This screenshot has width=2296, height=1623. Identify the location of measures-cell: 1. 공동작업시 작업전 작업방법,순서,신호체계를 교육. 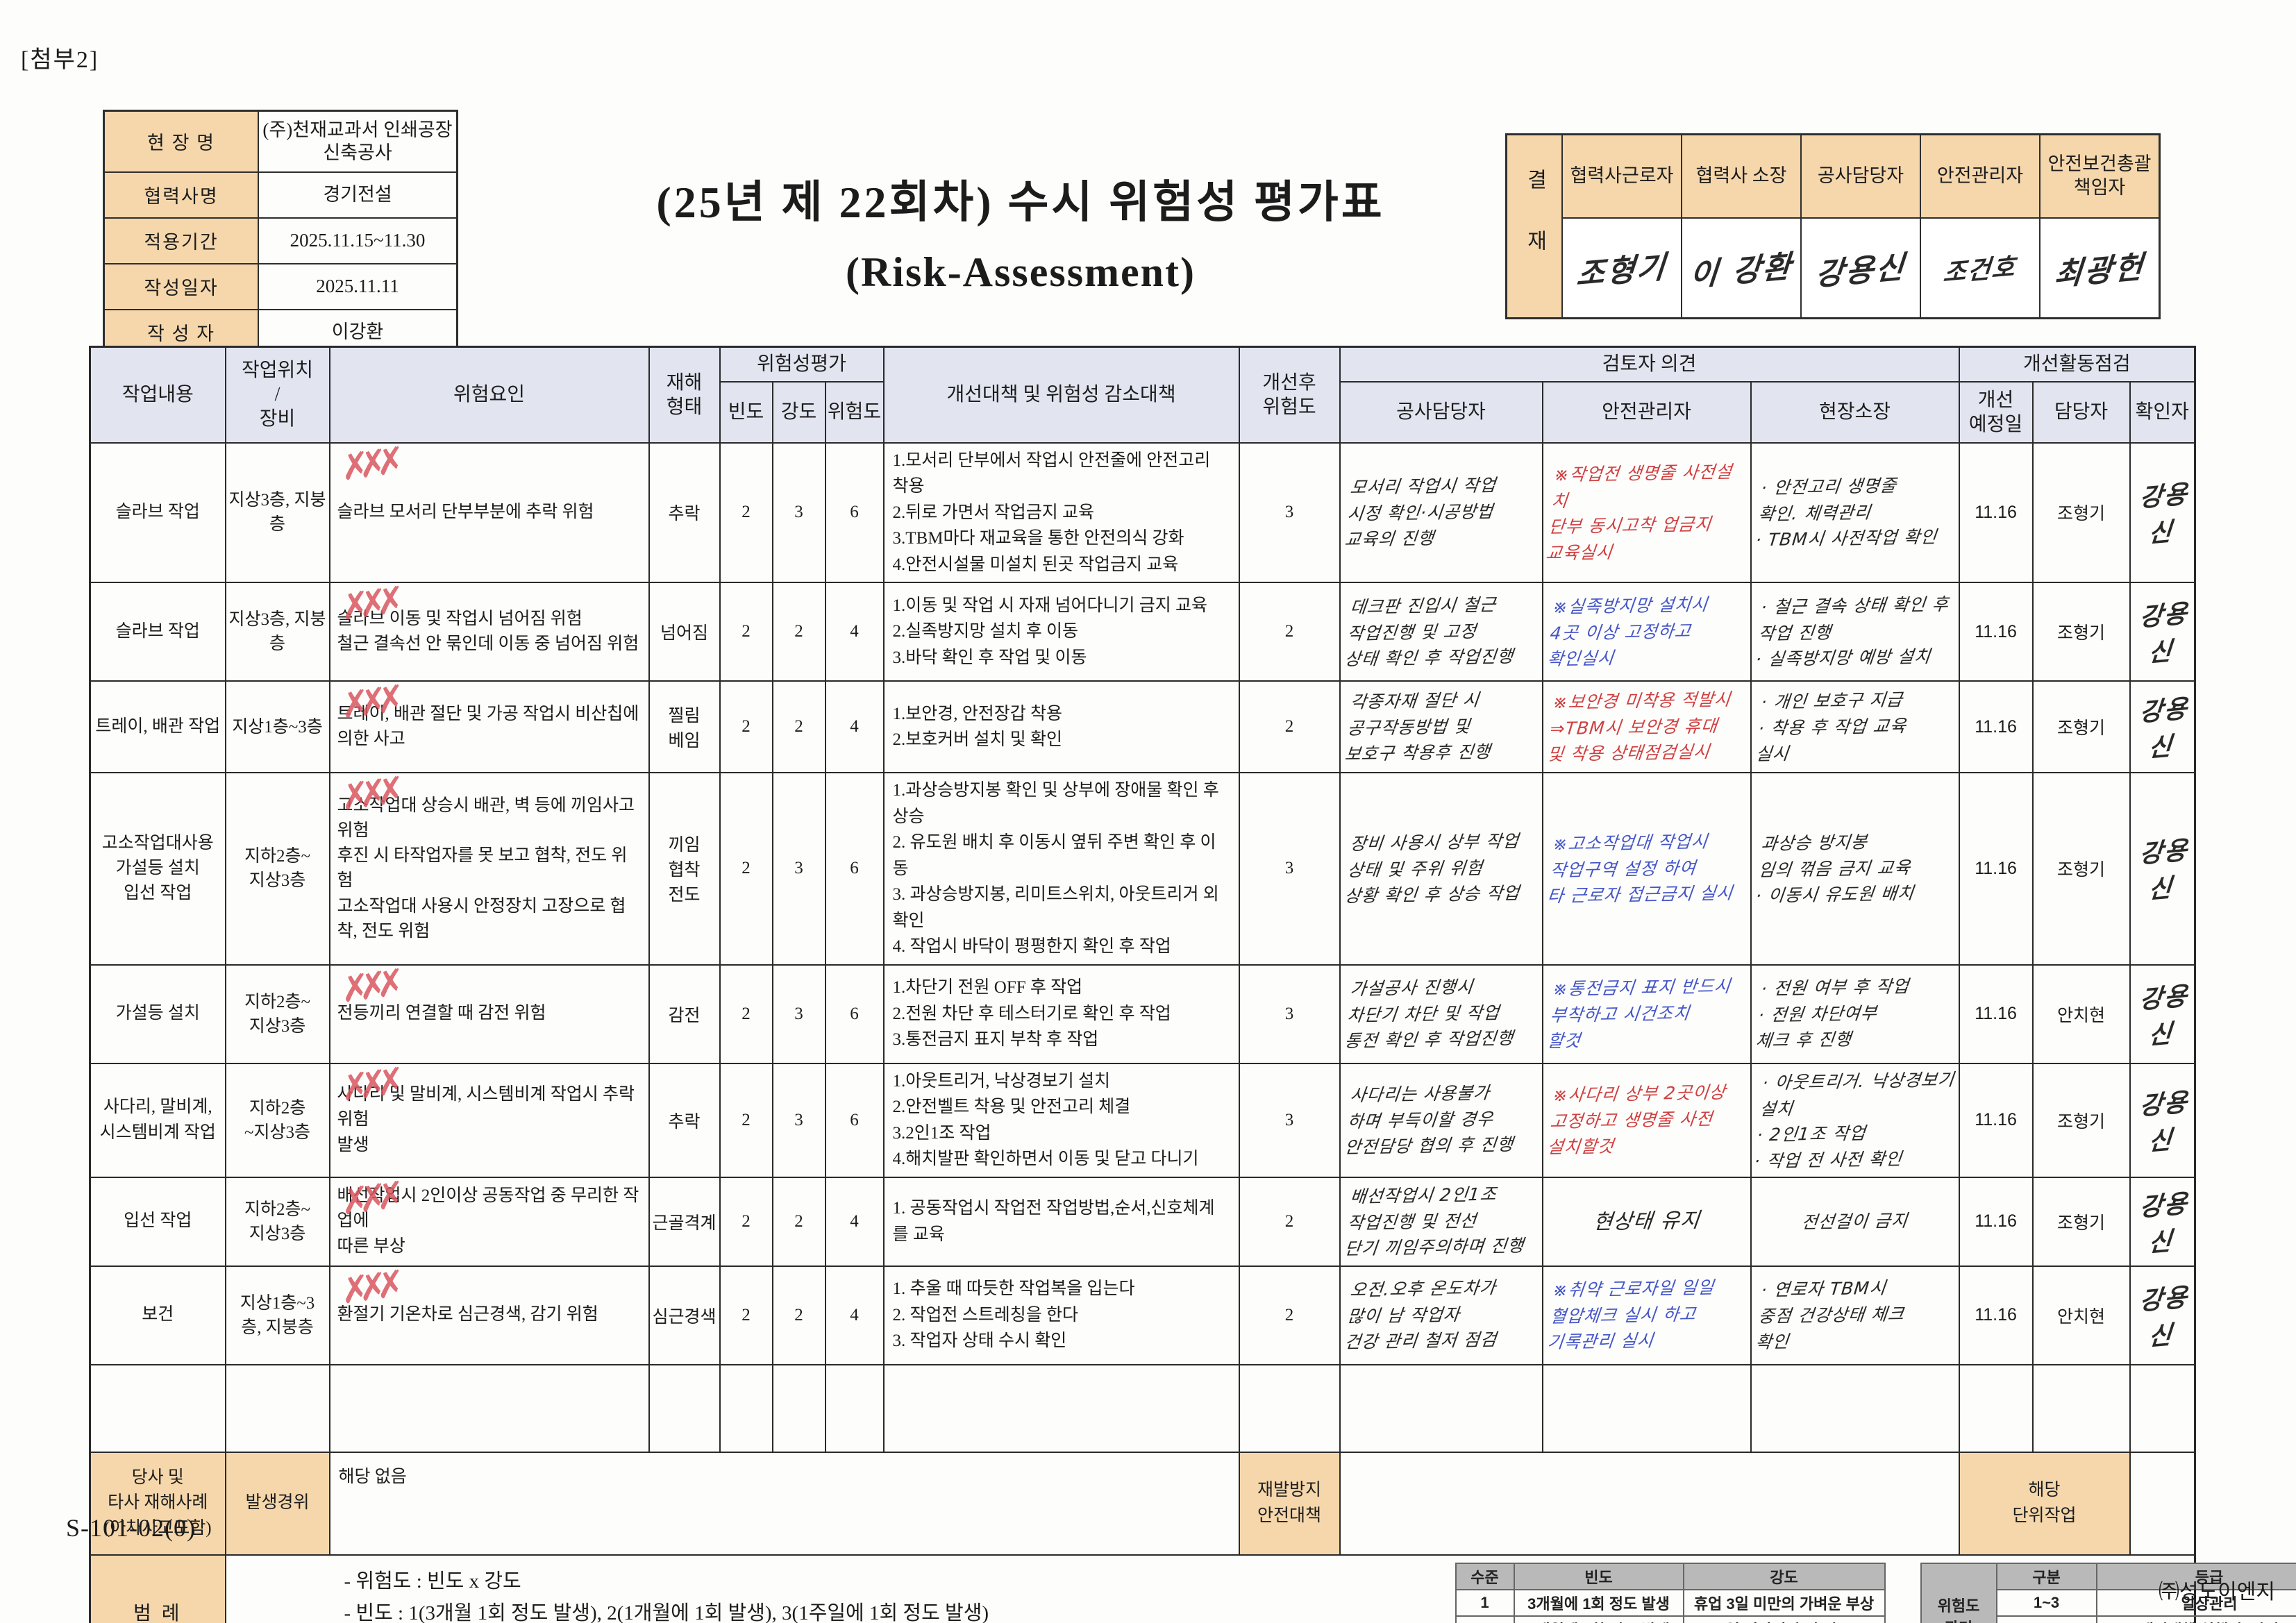
(1061, 1221).